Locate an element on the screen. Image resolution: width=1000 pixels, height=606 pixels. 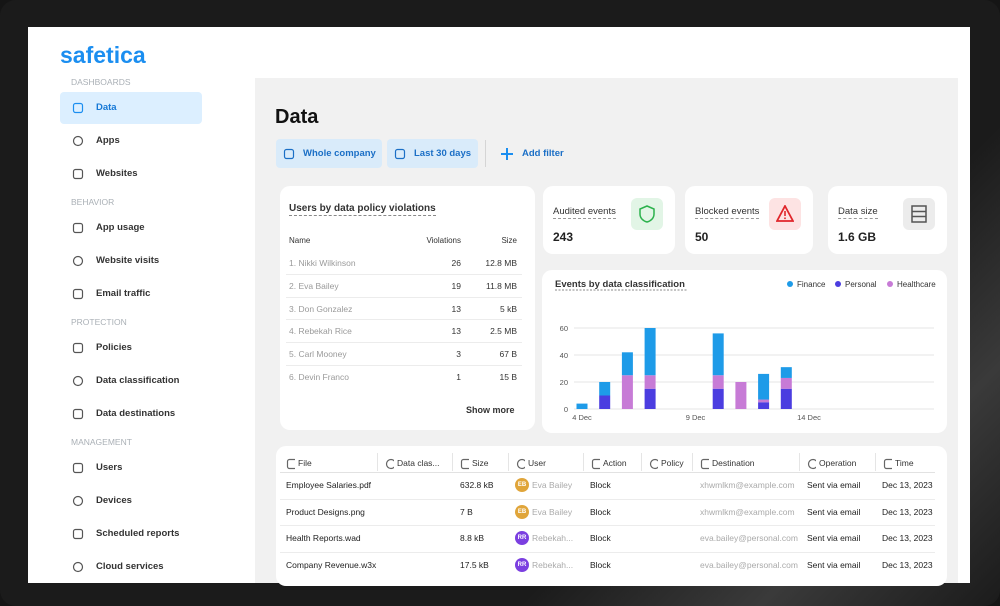
nav-item: Data is located at coordinates (106, 107).